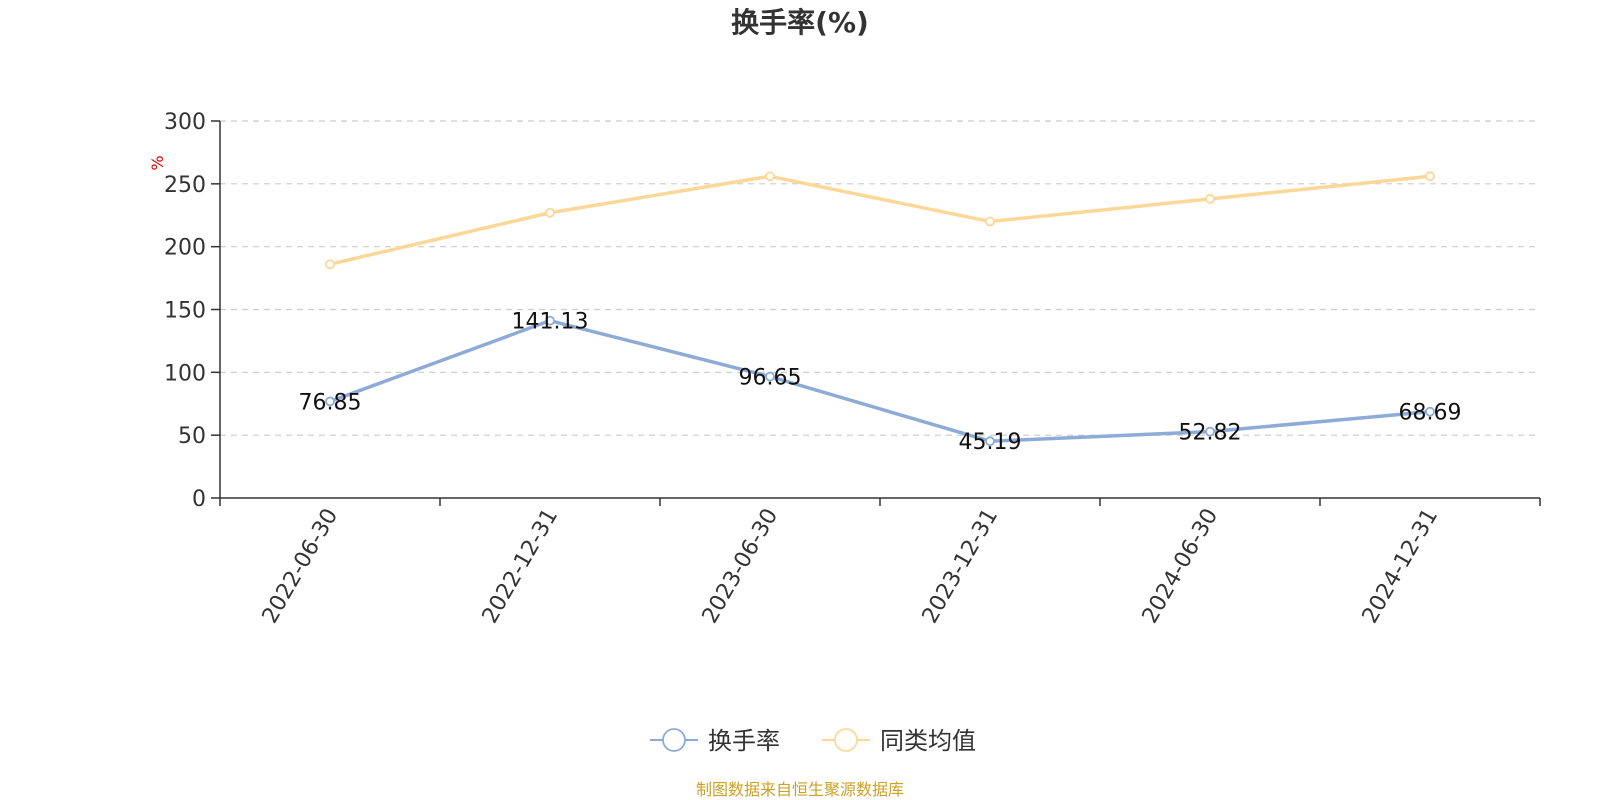 This screenshot has width=1600, height=800. Describe the element at coordinates (185, 248) in the screenshot. I see `y-tick-label-200: 200` at that location.